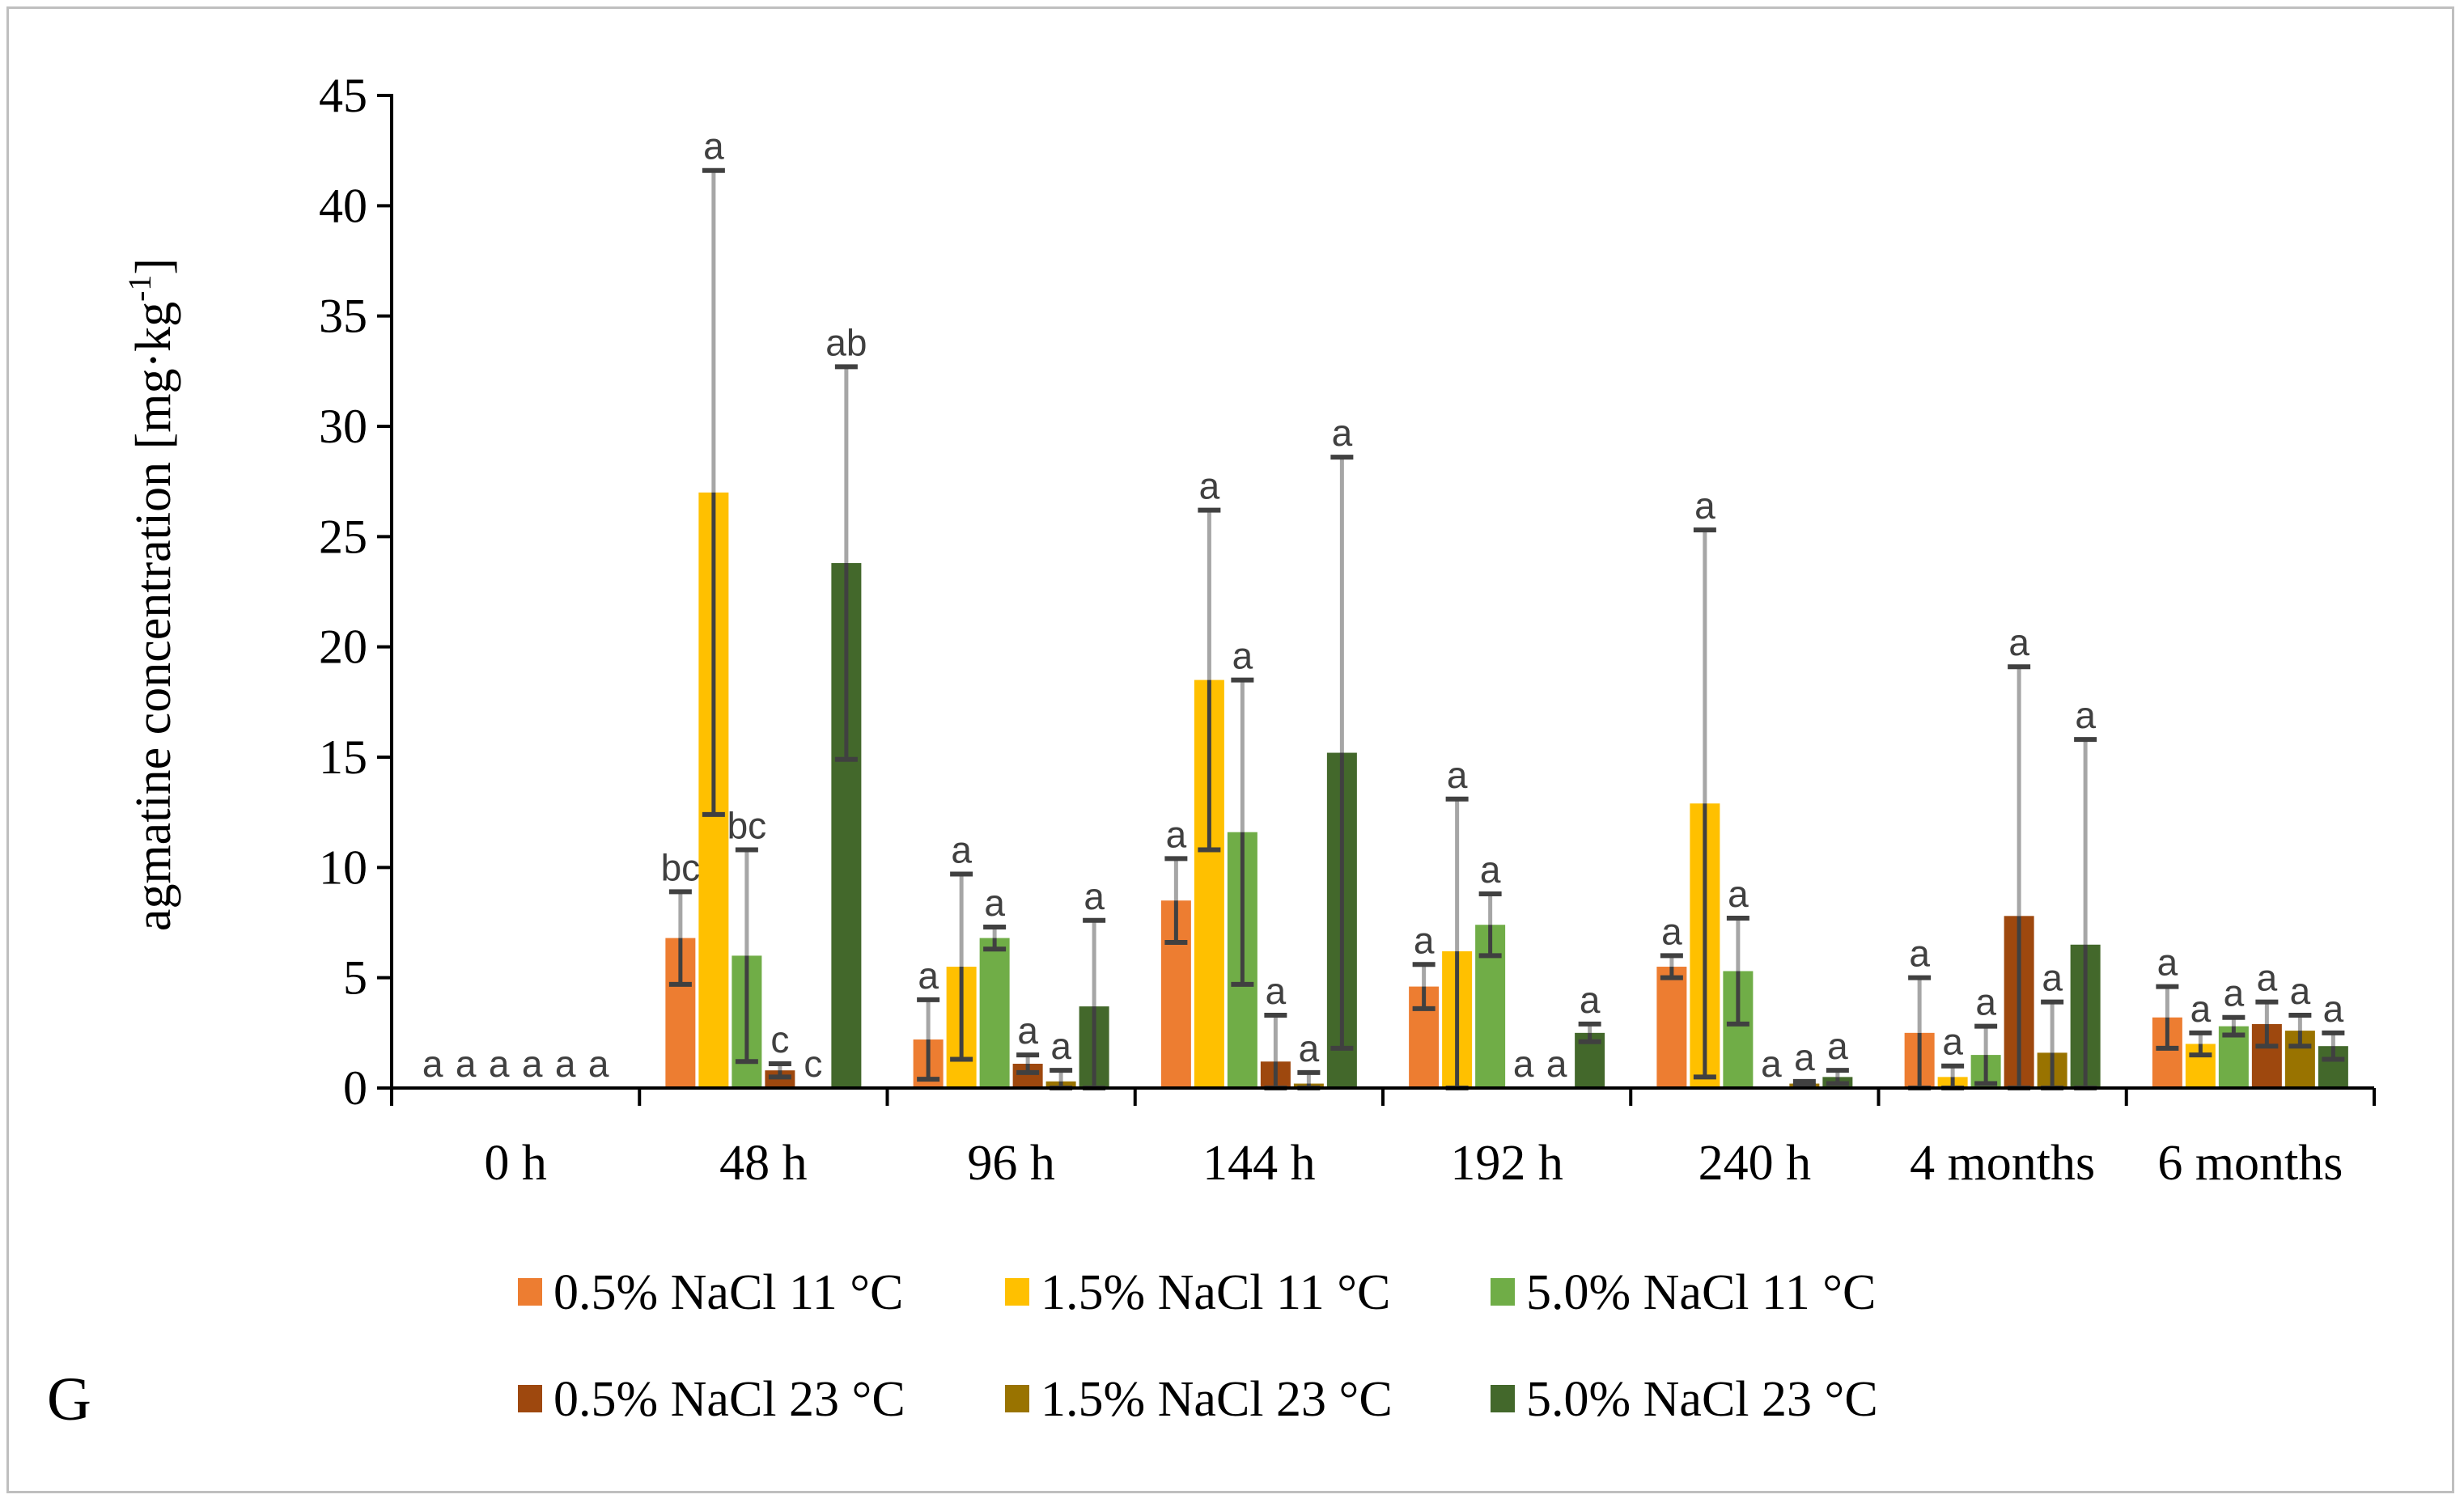  What do you see at coordinates (1701, 1292) in the screenshot?
I see `legend-label: 5.0% NaCl 11 °C` at bounding box center [1701, 1292].